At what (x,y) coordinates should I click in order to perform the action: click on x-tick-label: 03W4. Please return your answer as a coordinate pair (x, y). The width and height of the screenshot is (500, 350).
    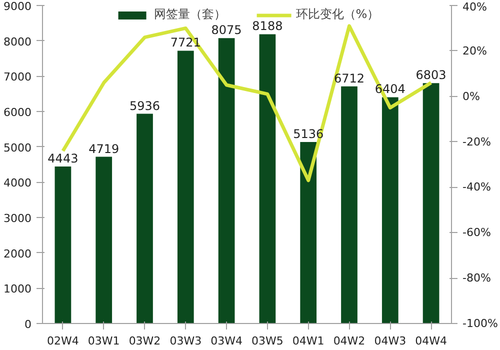
    Looking at the image, I should click on (226, 341).